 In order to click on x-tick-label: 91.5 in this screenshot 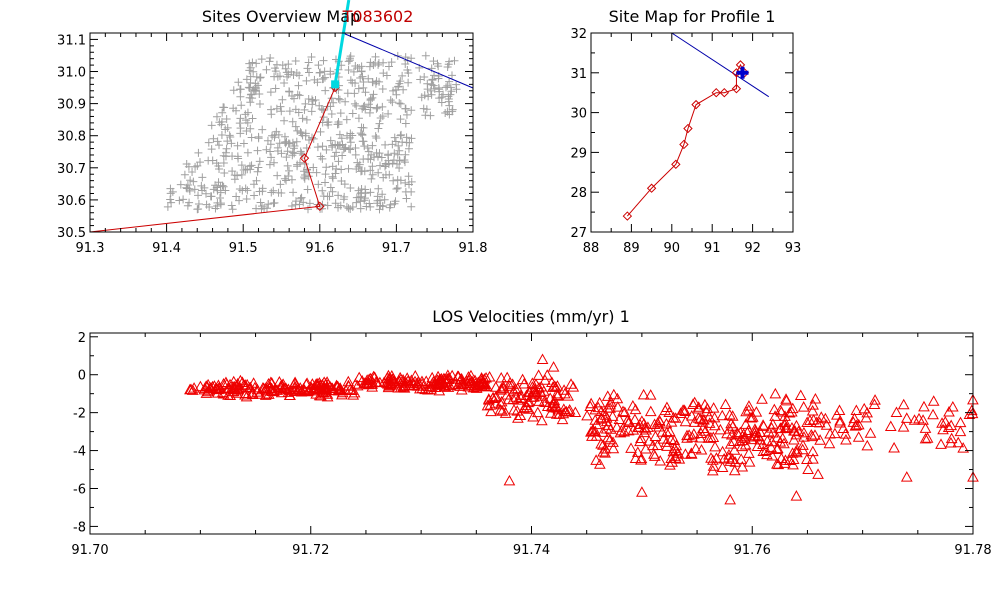, I will do `click(243, 248)`.